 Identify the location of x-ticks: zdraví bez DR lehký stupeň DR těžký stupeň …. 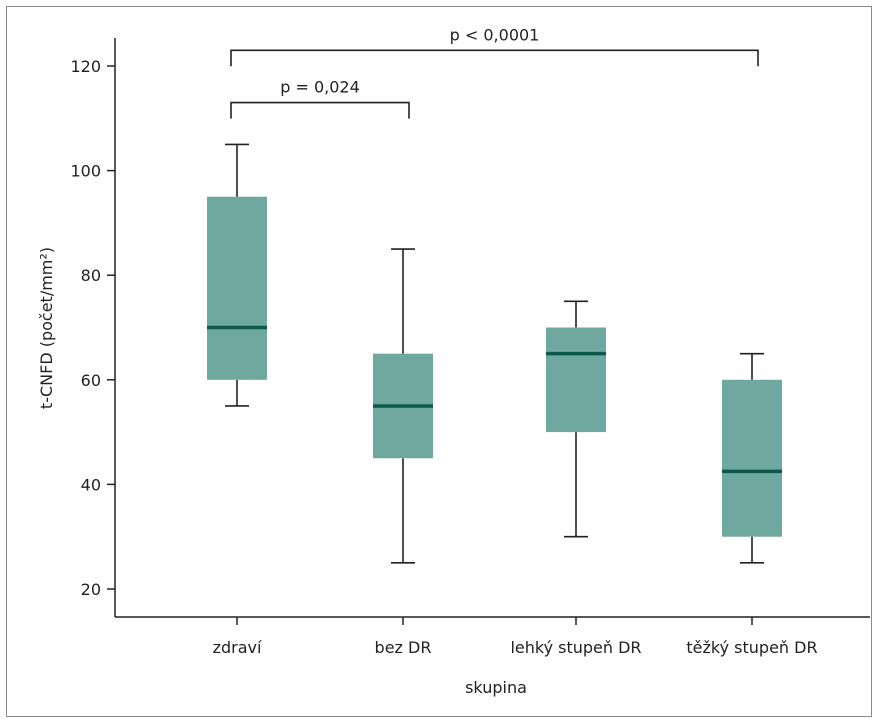
(515, 637).